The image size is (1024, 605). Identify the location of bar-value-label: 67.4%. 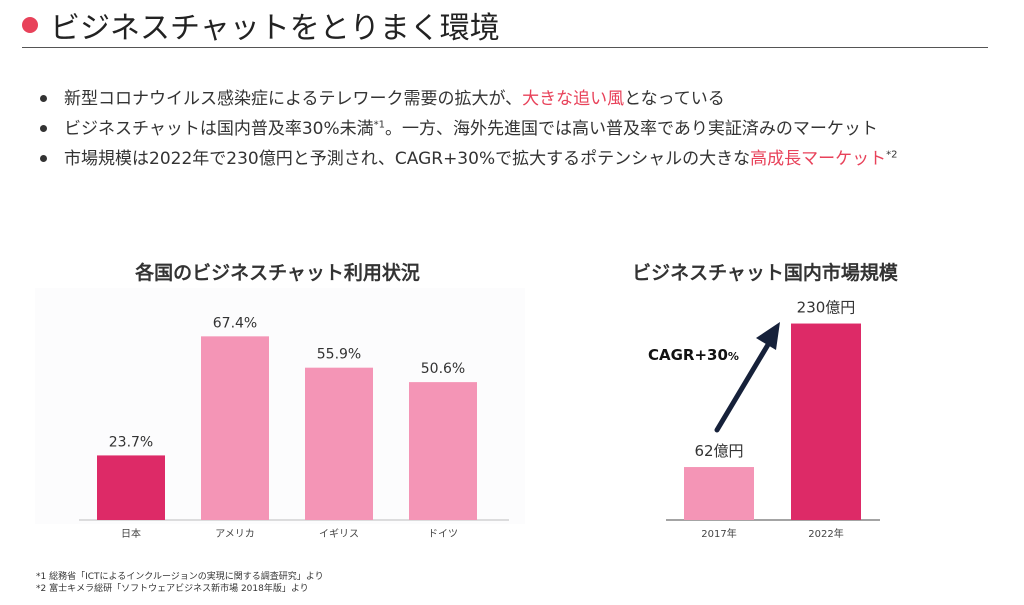
(235, 323).